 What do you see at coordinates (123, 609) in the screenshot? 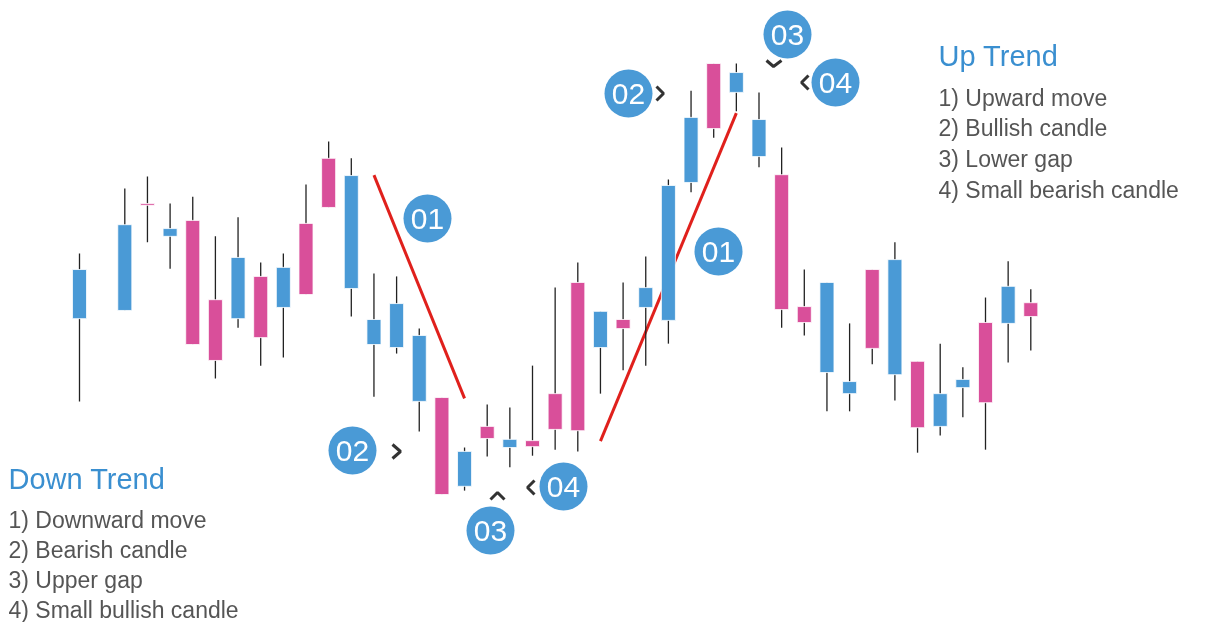
I see `text: 4) Small bullish candle` at bounding box center [123, 609].